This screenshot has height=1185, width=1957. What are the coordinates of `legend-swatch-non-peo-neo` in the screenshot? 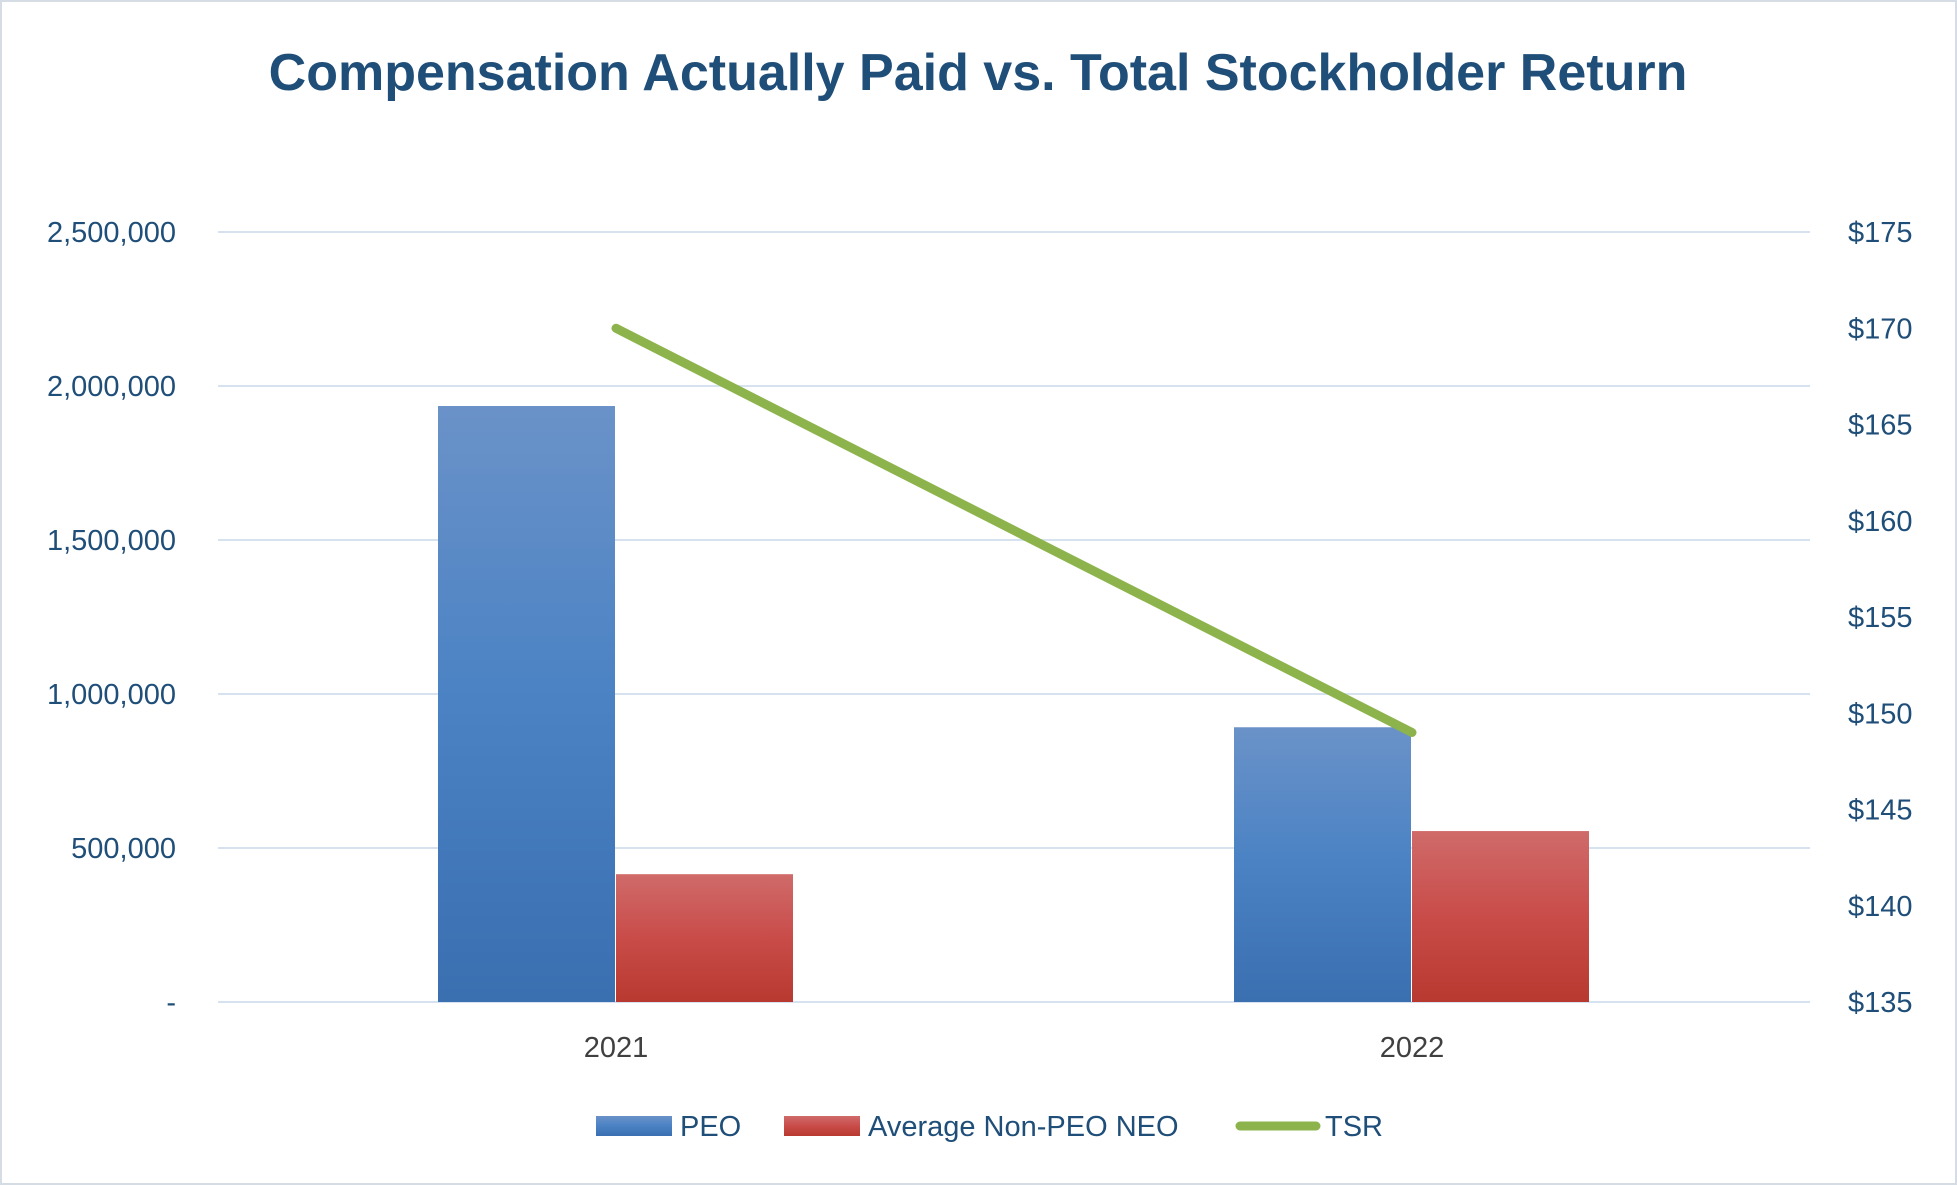 It's located at (822, 1126).